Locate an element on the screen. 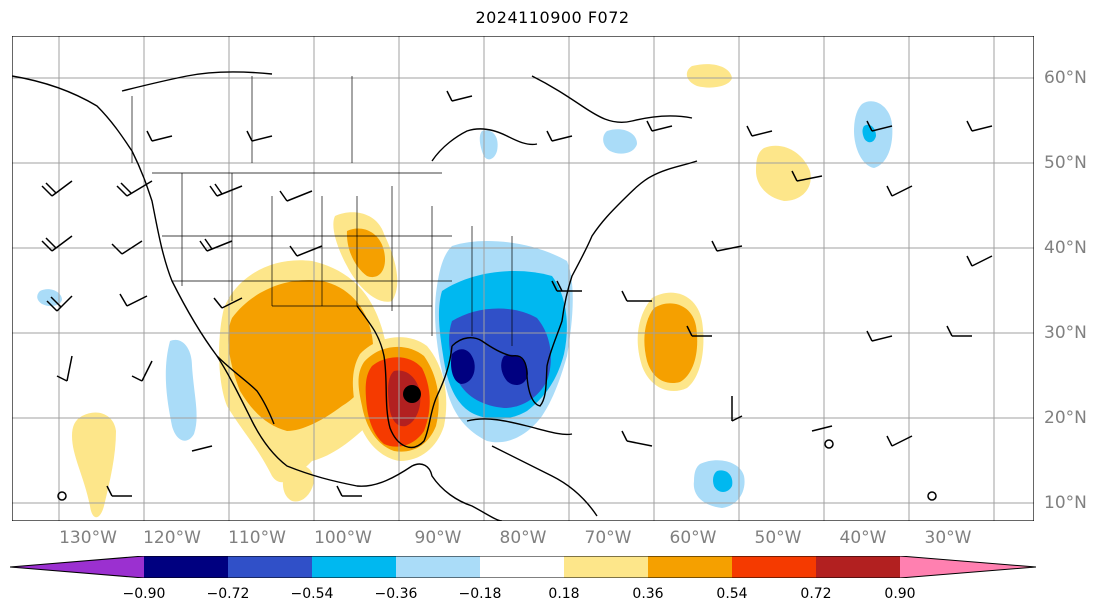  lon-label-70w: 70°W is located at coordinates (608, 538).